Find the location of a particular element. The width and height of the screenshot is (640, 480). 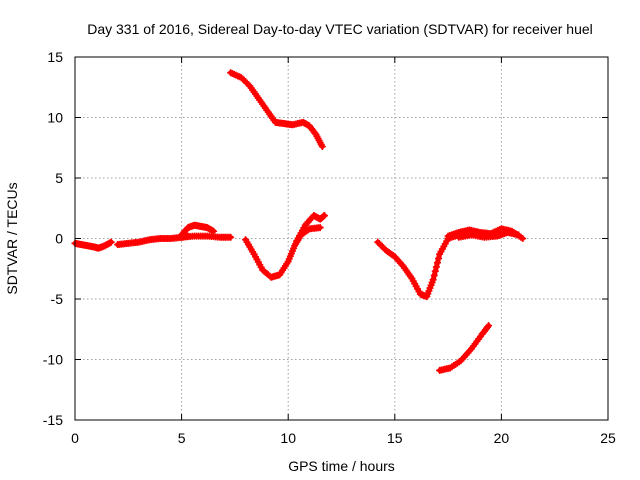

x-tick-label: 25 is located at coordinates (608, 438).